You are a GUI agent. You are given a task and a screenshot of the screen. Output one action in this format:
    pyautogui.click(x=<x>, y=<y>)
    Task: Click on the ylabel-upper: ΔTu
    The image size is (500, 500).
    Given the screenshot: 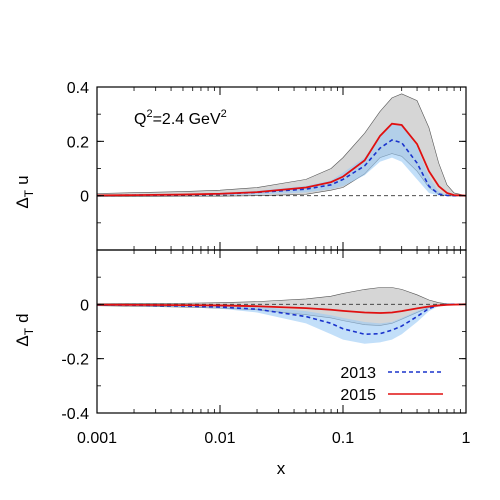 What is the action you would take?
    pyautogui.click(x=24, y=191)
    